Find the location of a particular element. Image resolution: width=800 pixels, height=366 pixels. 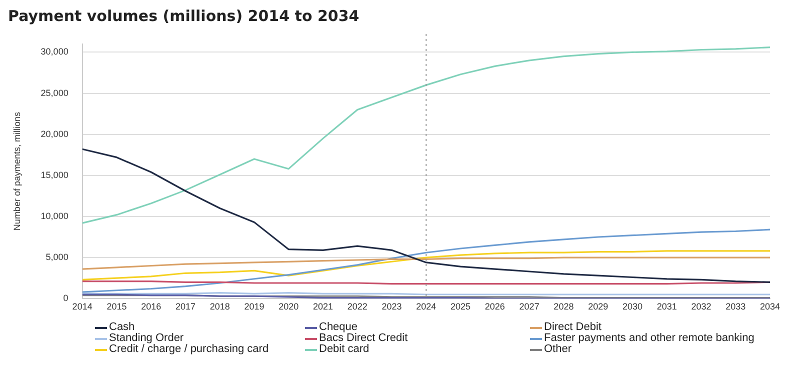

legend-label: Direct Debit is located at coordinates (573, 327).